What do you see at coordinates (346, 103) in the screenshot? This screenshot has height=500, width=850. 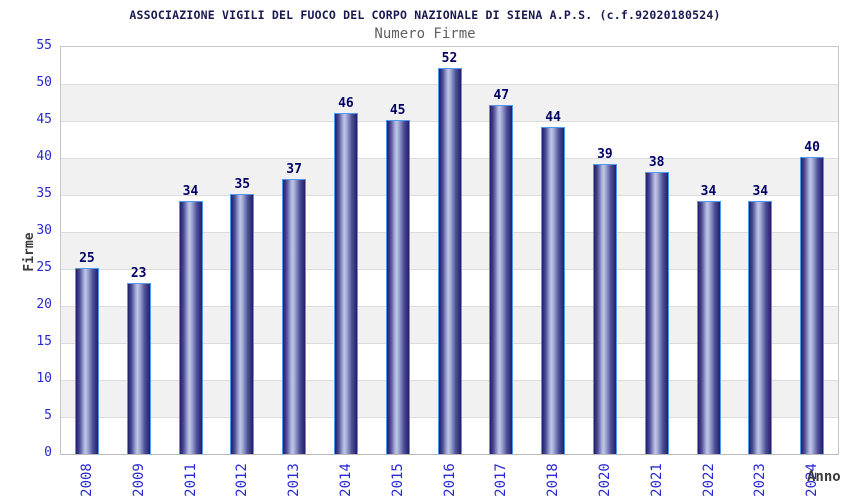 I see `bar-value-label-2014: 46` at bounding box center [346, 103].